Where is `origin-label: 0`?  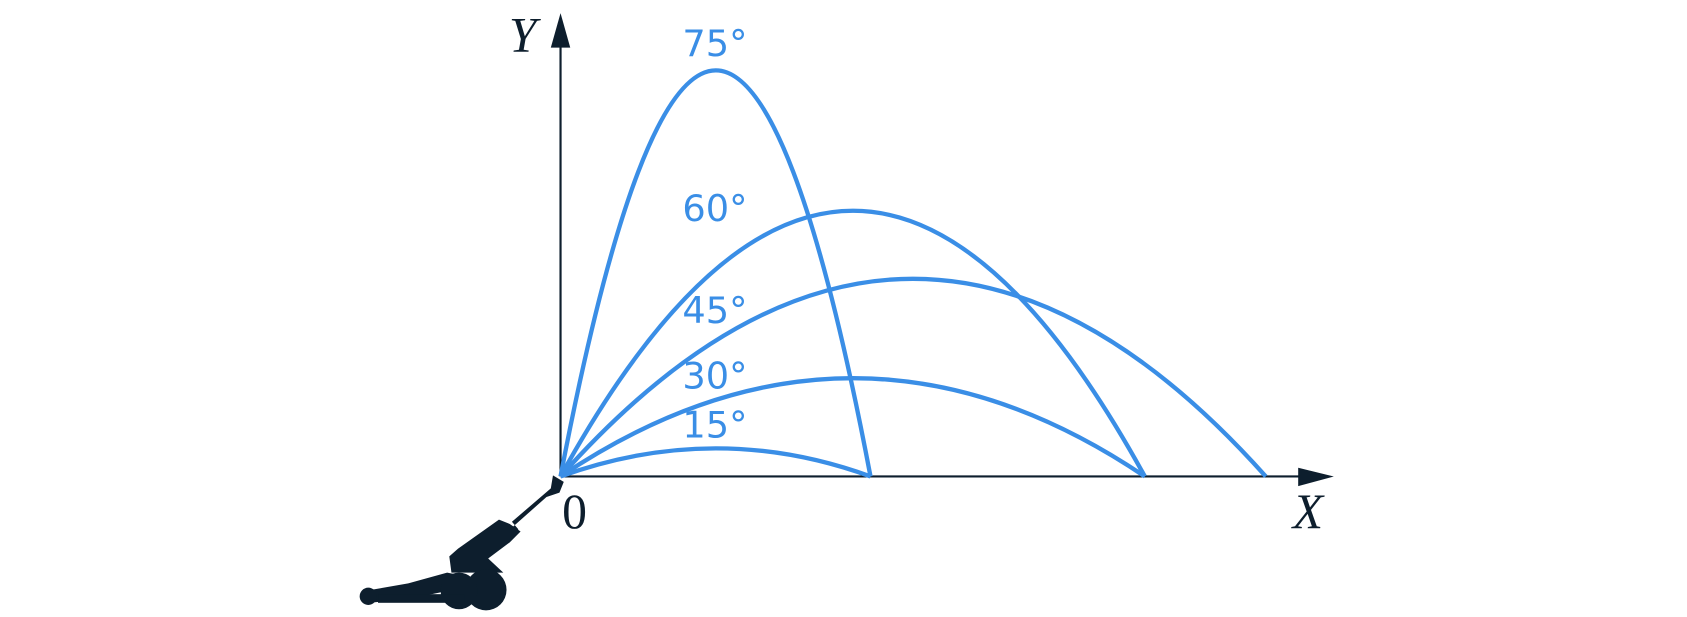
origin-label: 0 is located at coordinates (574, 511).